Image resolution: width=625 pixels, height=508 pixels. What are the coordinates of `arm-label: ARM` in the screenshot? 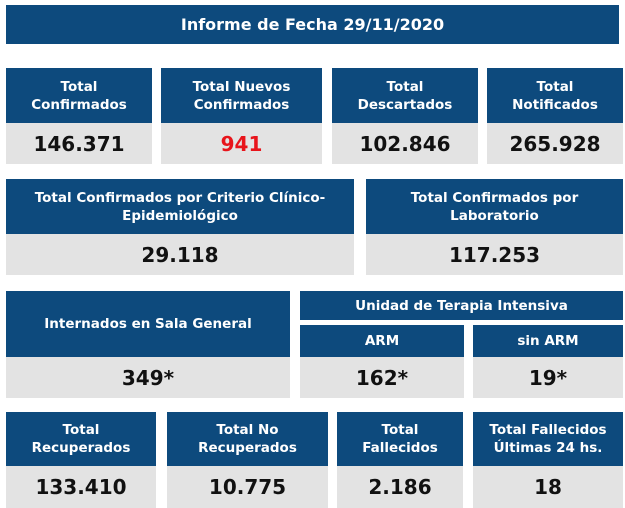 It's located at (382, 341).